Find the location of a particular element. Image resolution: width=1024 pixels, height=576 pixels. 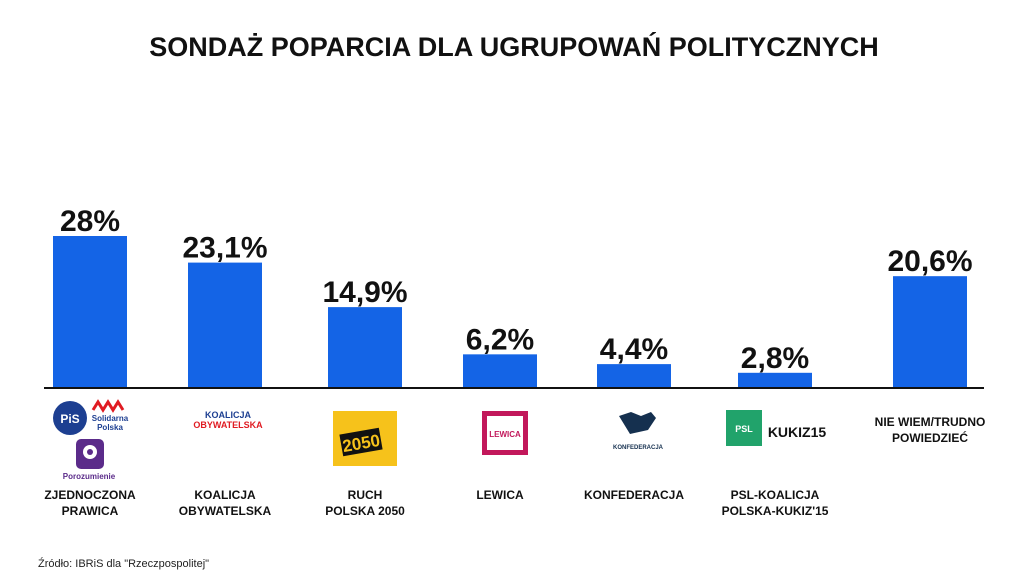

value-label-0: 28% is located at coordinates (90, 221).